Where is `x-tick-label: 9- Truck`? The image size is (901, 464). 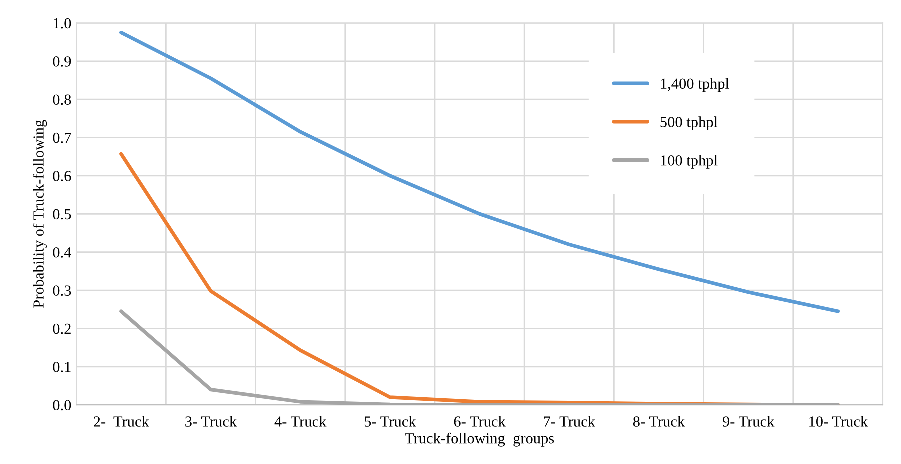 x-tick-label: 9- Truck is located at coordinates (748, 421).